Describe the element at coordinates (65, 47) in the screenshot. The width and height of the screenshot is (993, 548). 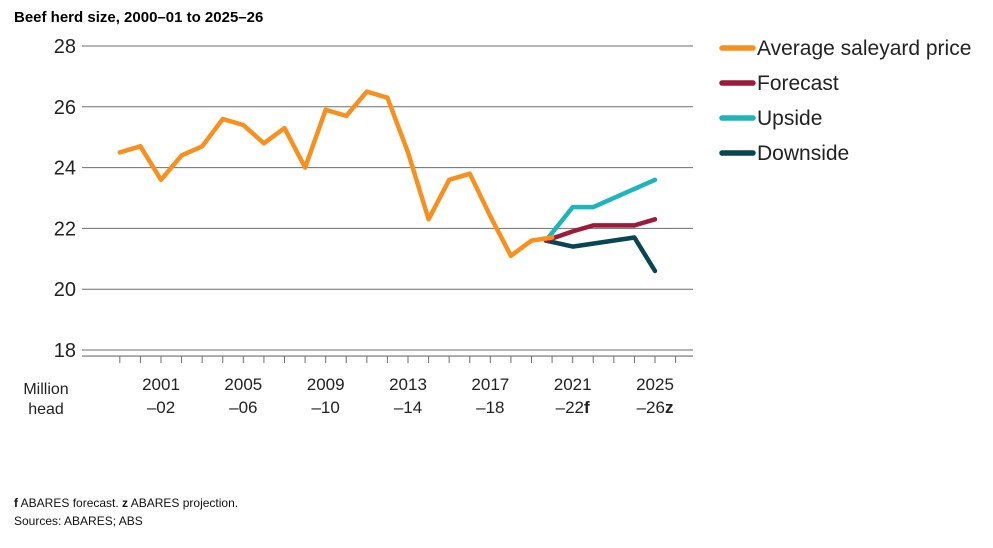
I see `y-tick-label-28: 28` at that location.